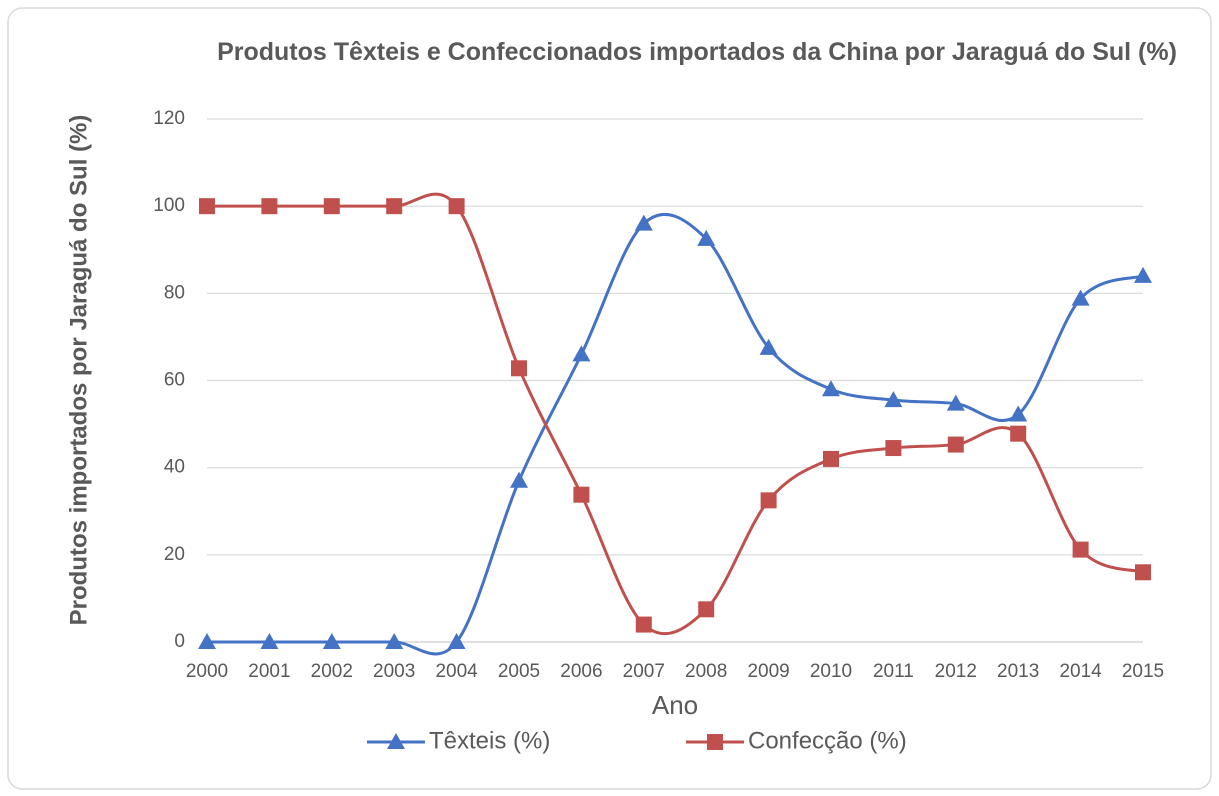 This screenshot has width=1219, height=796. What do you see at coordinates (269, 671) in the screenshot?
I see `x-tick-label: 2001` at bounding box center [269, 671].